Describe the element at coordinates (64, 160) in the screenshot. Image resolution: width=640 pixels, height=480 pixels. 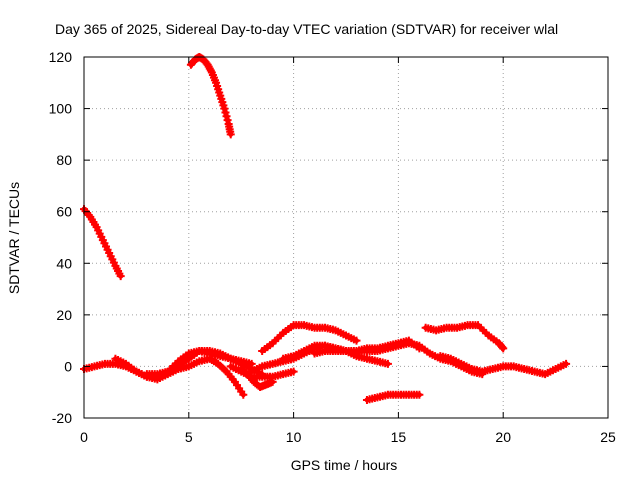
I see `y-tick-label: 80` at that location.